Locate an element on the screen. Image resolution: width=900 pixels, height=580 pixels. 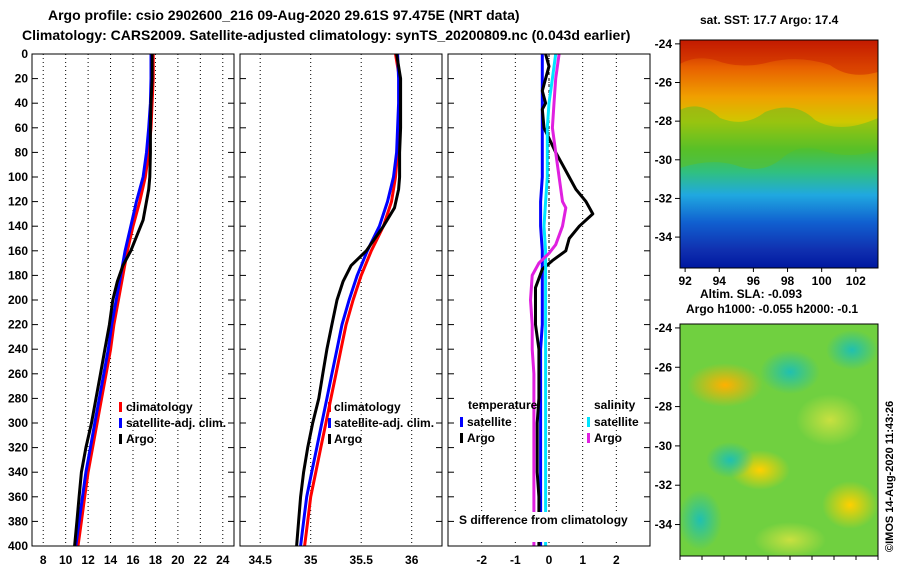
legend-label-temp-argo: Argo is located at coordinates (481, 438).